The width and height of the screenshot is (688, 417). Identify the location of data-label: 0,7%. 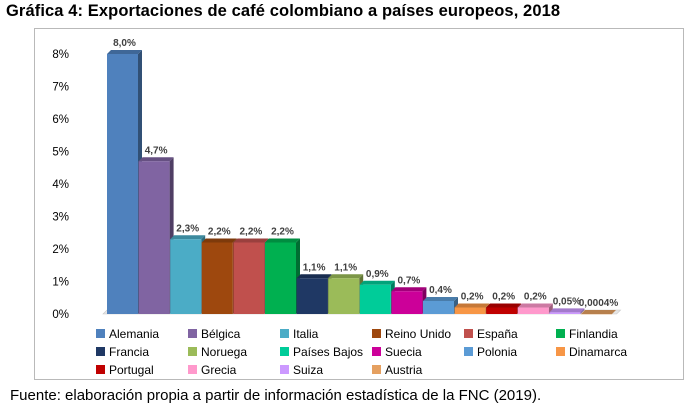
(409, 280).